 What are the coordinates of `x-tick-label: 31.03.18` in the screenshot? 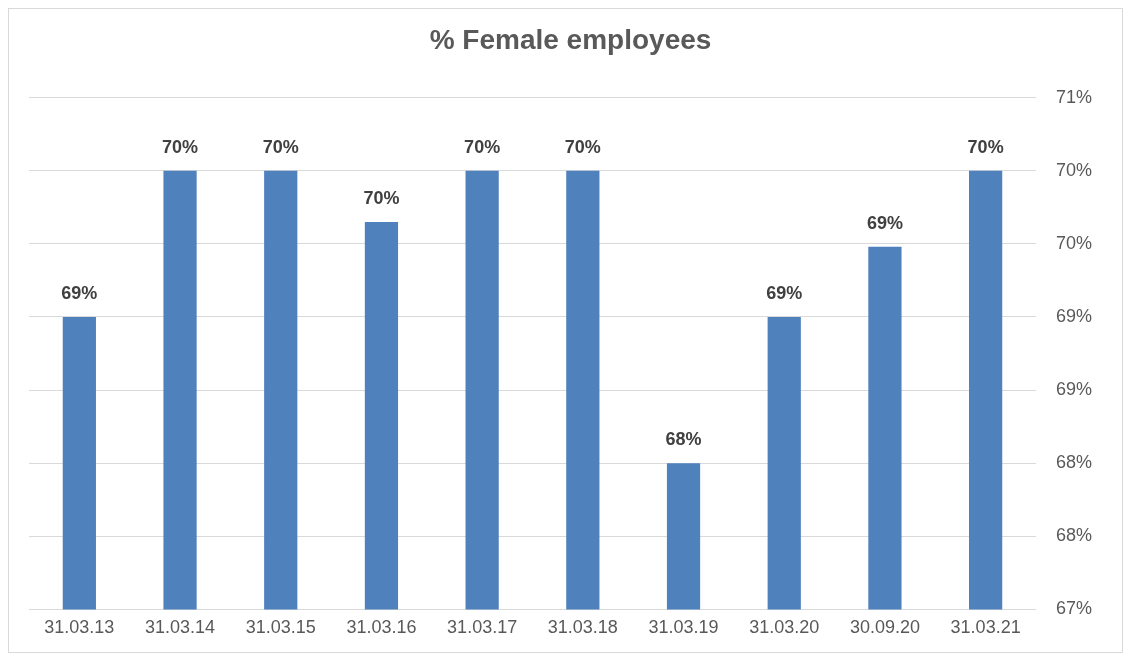 It's located at (582, 627).